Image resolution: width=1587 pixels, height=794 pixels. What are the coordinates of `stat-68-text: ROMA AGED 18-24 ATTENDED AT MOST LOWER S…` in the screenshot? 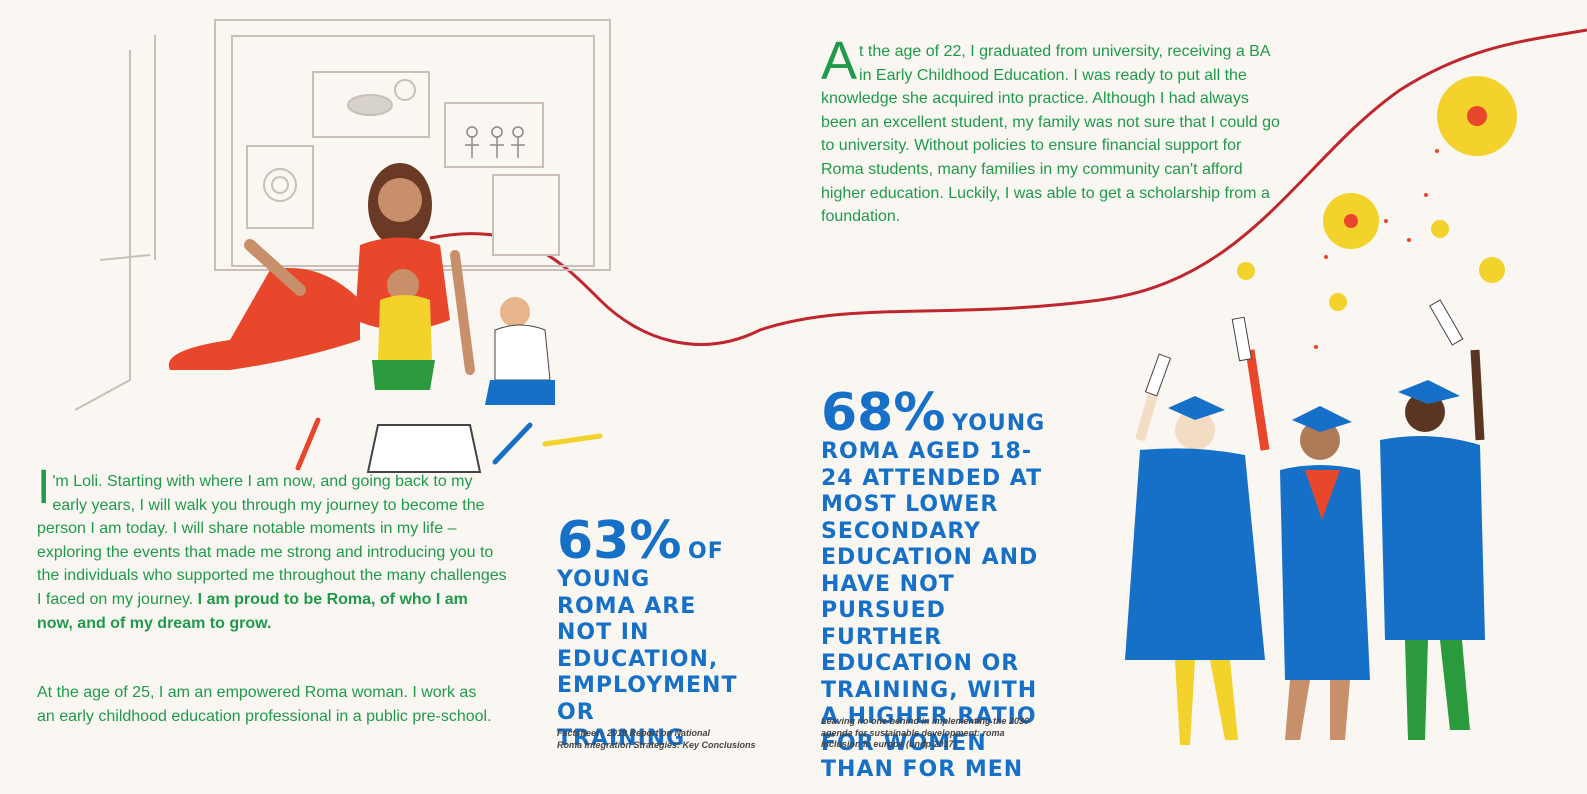 It's located at (932, 610).